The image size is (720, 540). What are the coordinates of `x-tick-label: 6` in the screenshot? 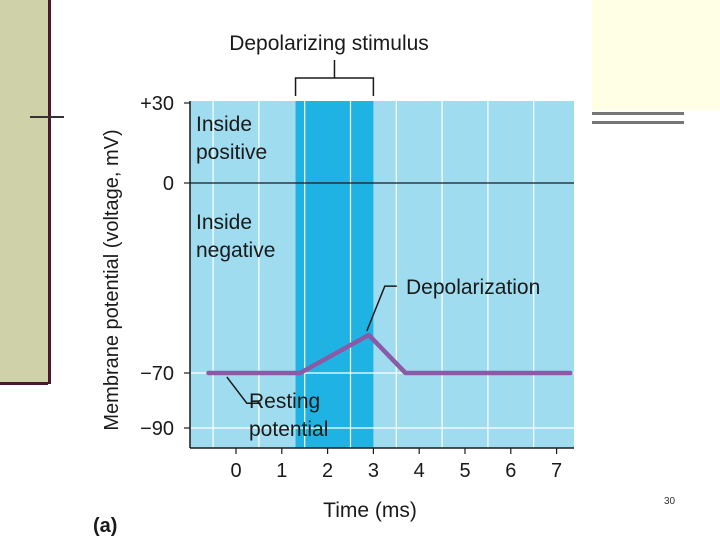 It's located at (510, 471).